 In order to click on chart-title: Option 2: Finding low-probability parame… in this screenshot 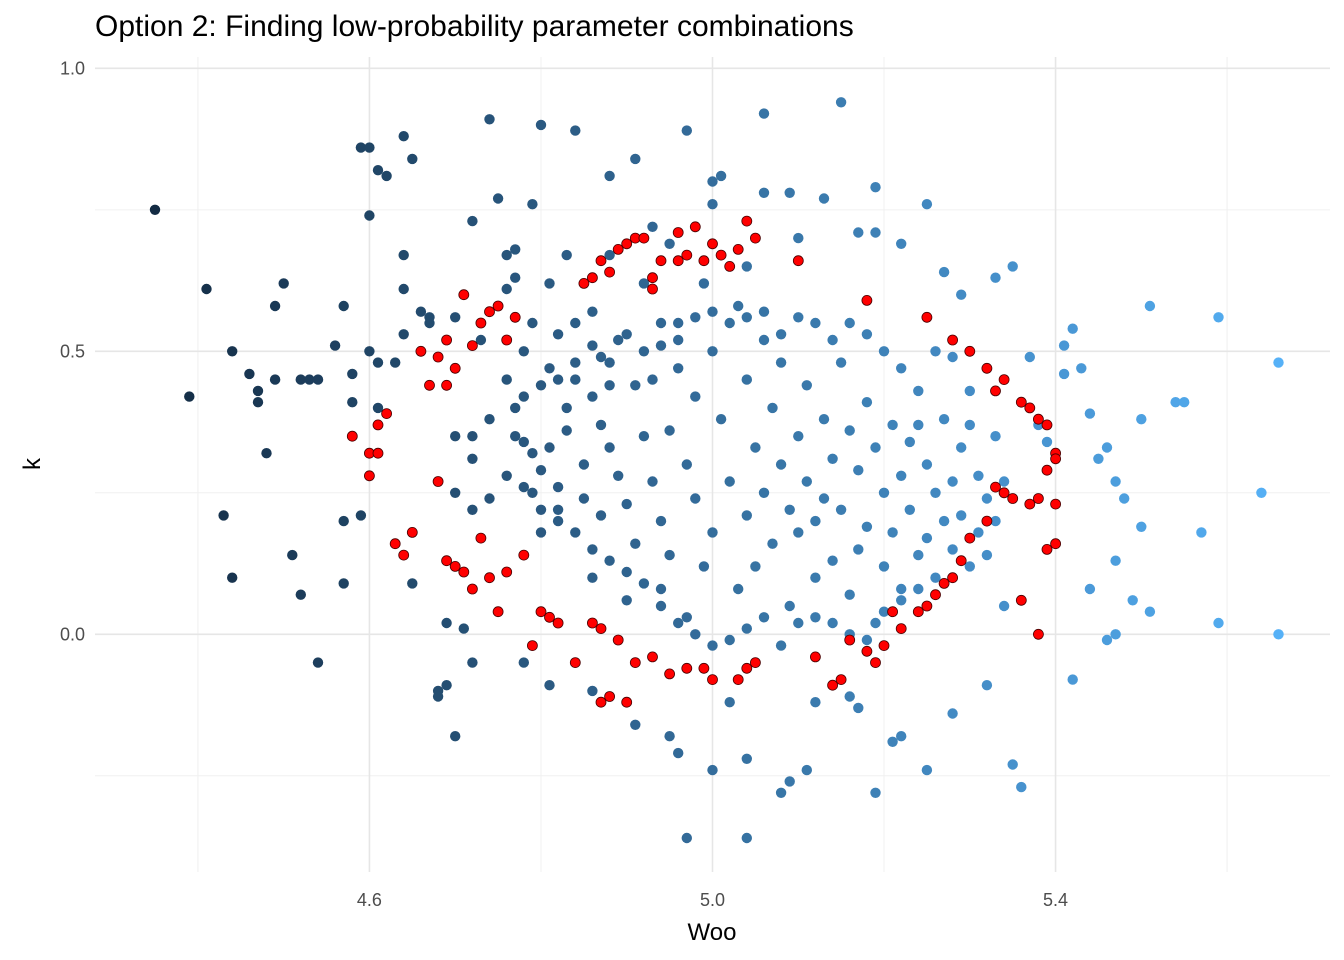, I will do `click(474, 26)`.